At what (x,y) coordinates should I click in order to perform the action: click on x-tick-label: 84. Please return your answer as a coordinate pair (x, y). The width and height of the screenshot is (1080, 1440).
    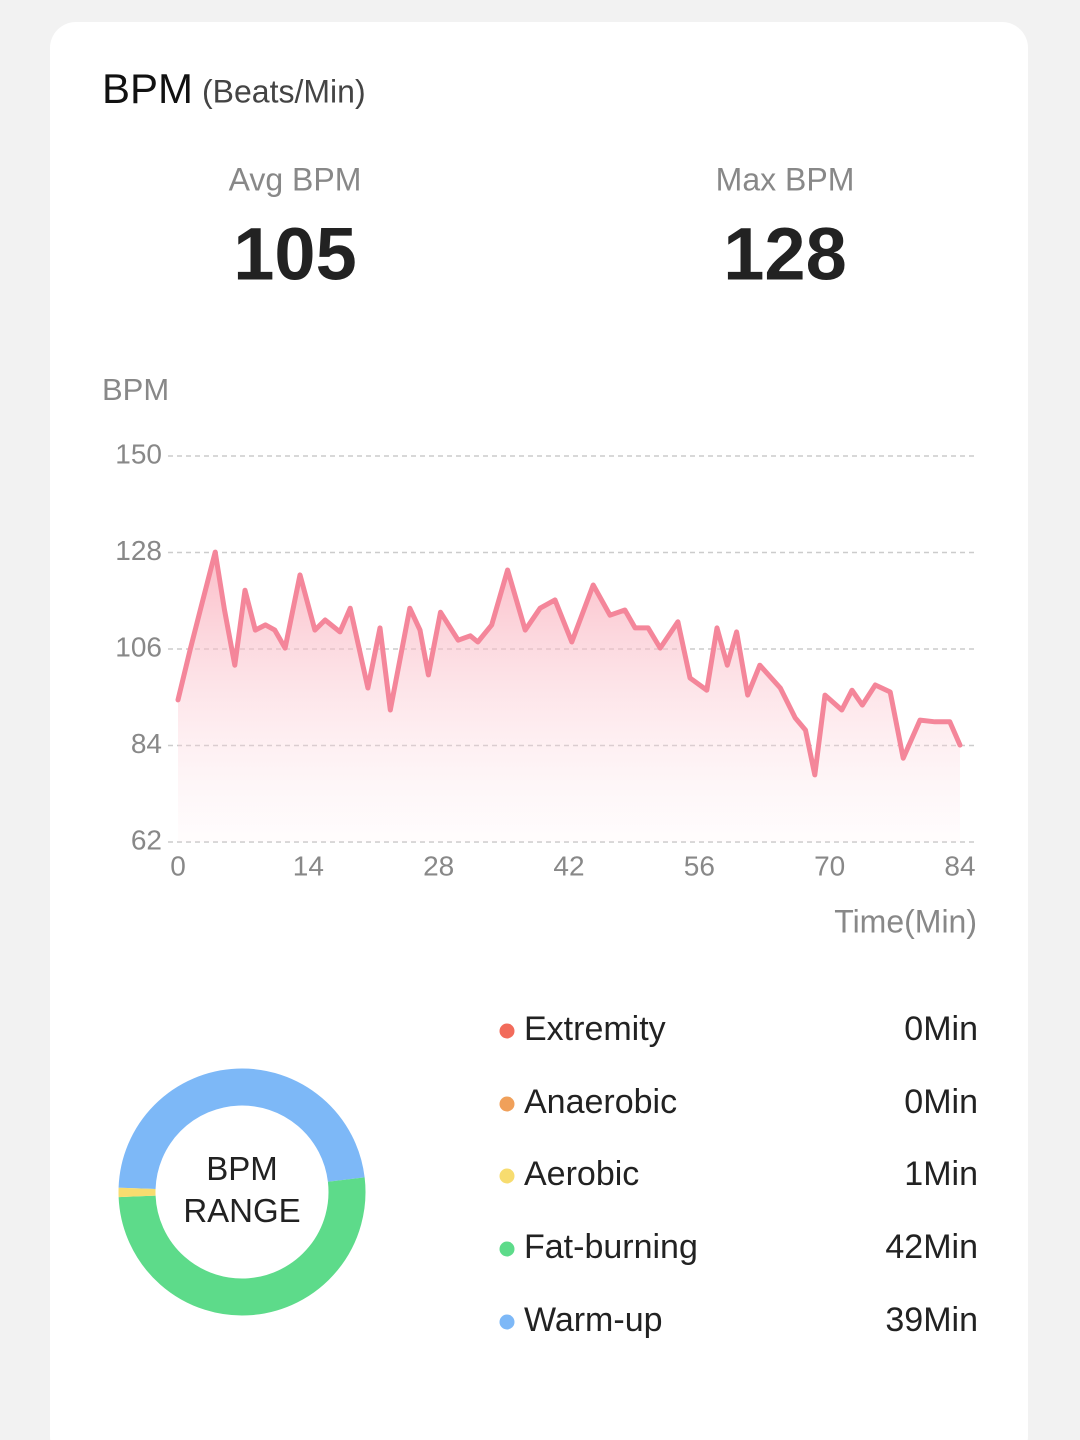
    Looking at the image, I should click on (959, 865).